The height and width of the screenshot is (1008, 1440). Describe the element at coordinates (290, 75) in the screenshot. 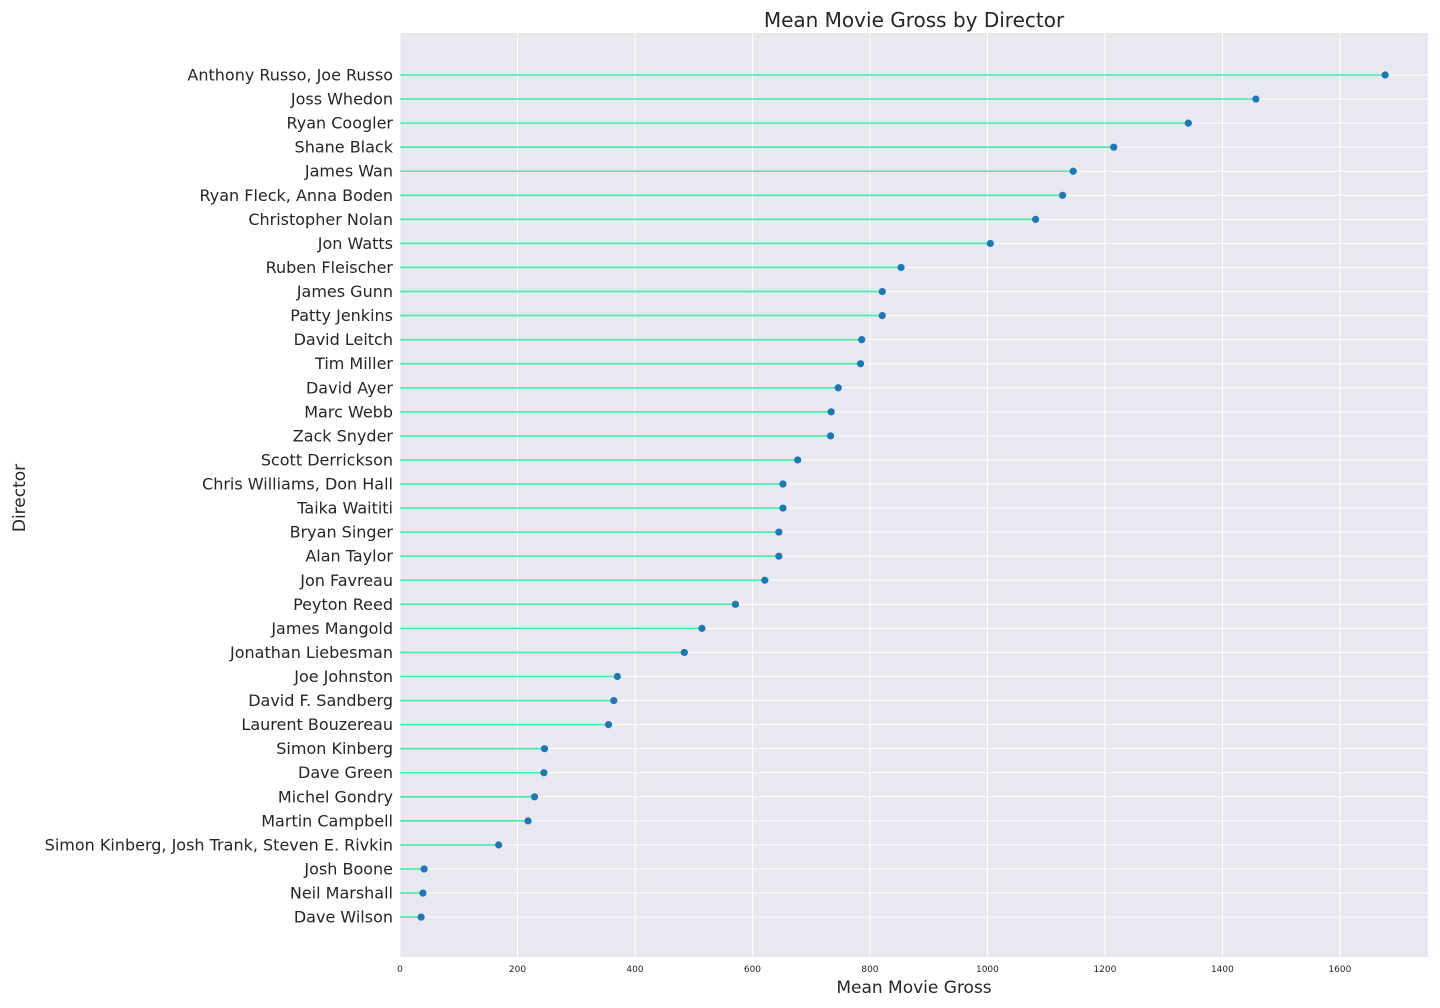

I see `y-tick-label: Anthony Russo, Joe Russo` at that location.